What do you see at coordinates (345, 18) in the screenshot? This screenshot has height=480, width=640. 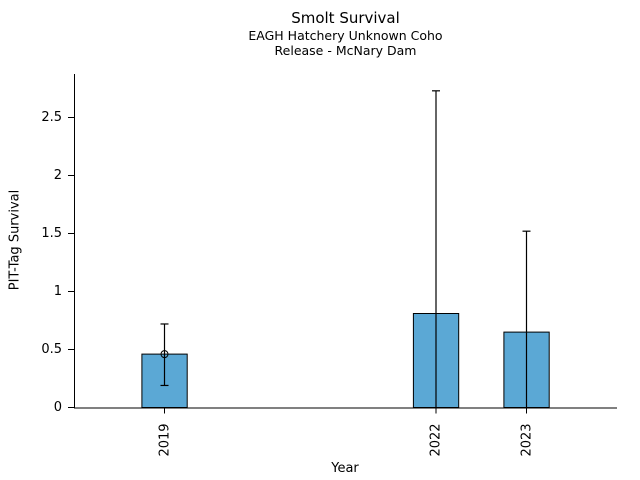 I see `chart-title: Smolt Survival` at bounding box center [345, 18].